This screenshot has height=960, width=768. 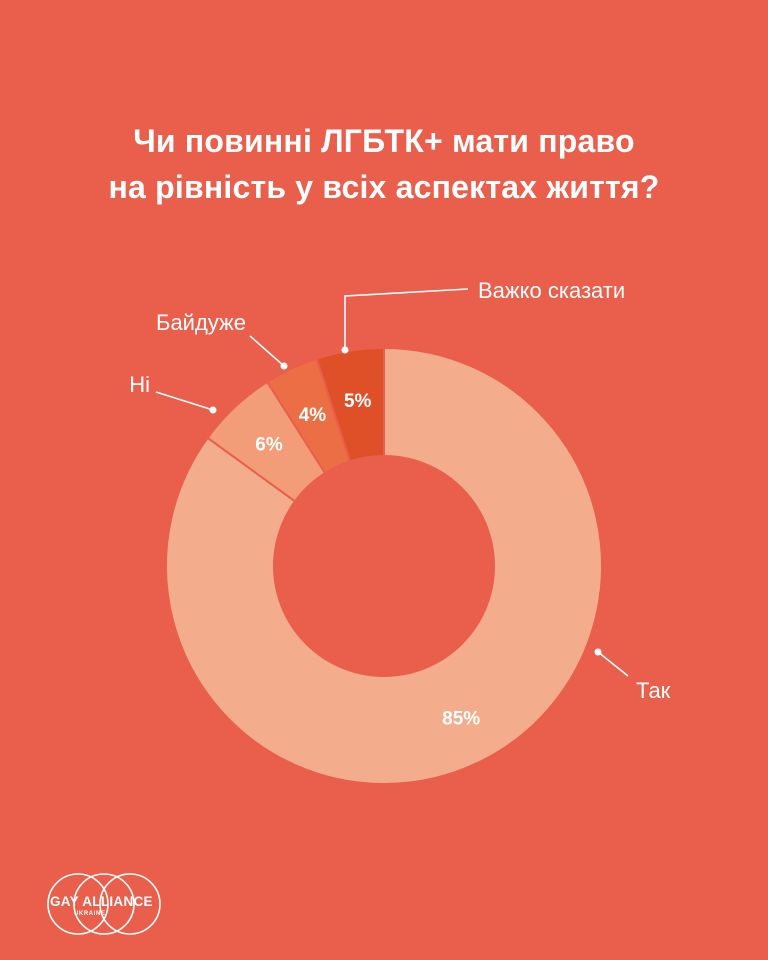 I want to click on slice-category-label-1: Ні, so click(x=139, y=384).